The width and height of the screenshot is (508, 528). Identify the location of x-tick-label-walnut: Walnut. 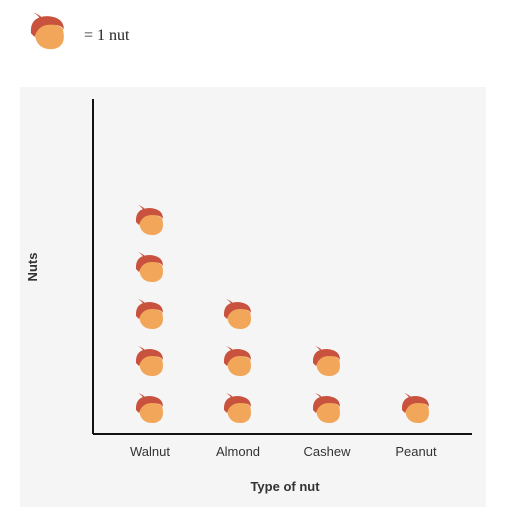
(150, 451).